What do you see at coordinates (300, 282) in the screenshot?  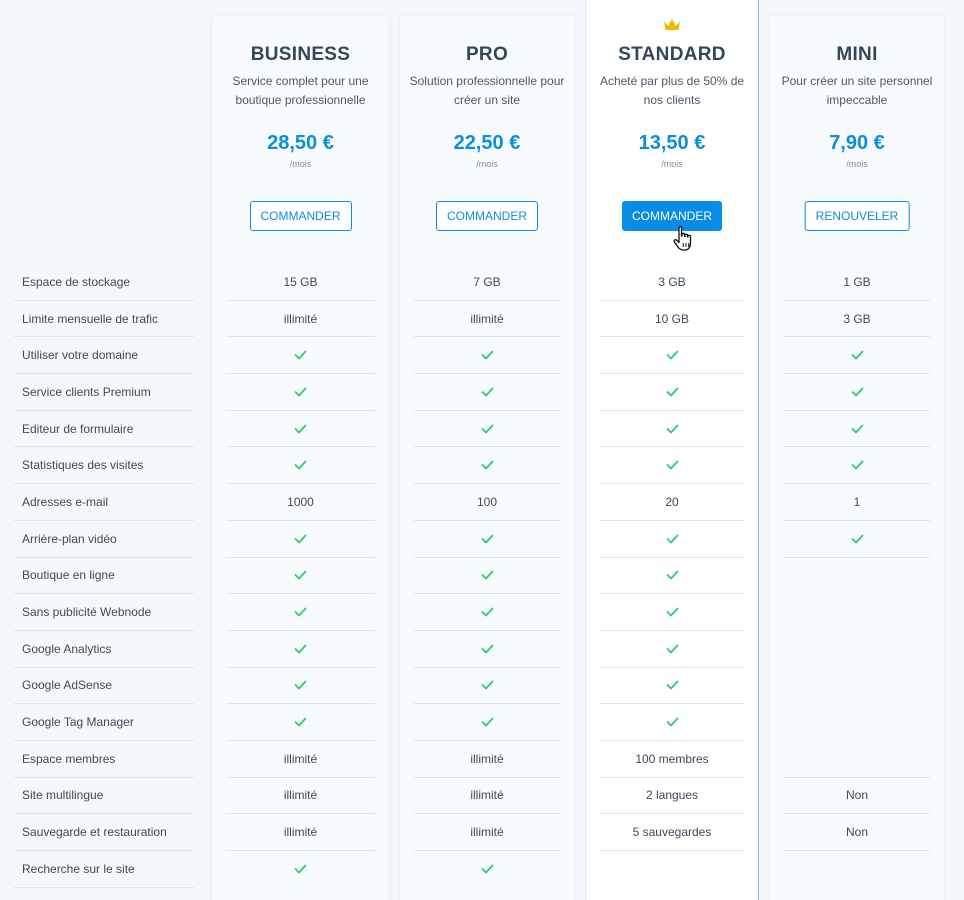 I see `plan-cell: 15 GB` at bounding box center [300, 282].